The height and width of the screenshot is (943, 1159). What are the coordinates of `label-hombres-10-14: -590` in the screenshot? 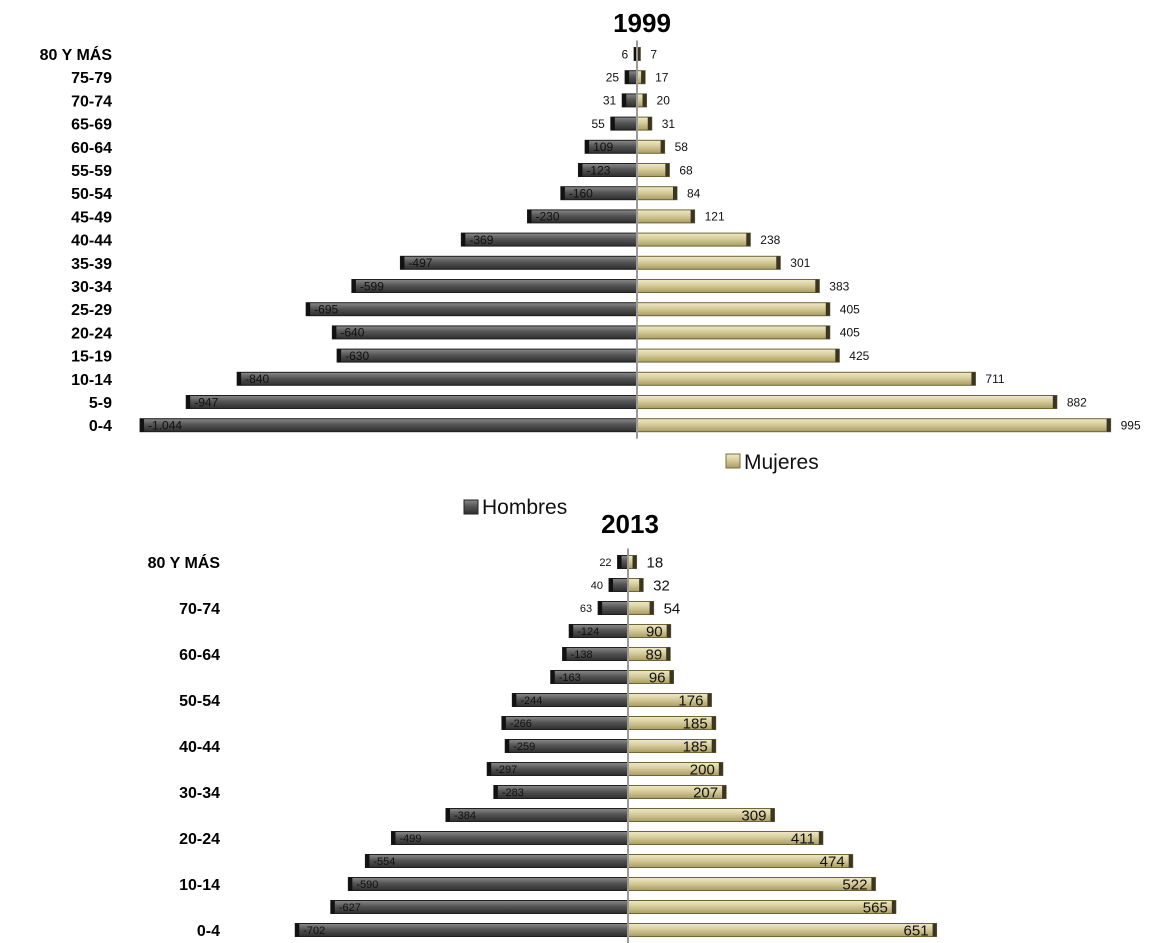 It's located at (367, 885).